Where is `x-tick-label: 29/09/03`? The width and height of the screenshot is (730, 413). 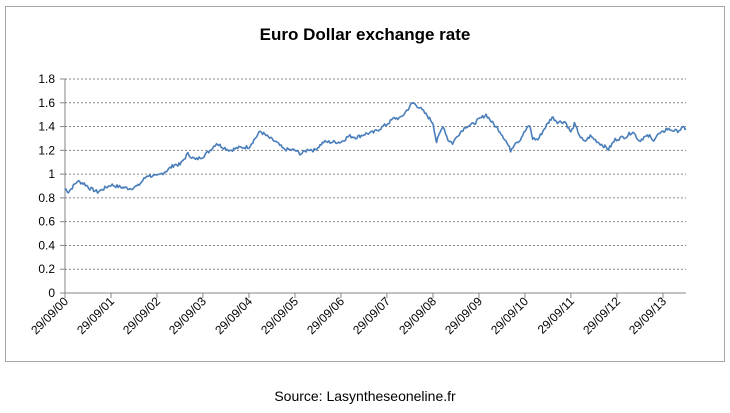 x-tick-label: 29/09/03 is located at coordinates (187, 315).